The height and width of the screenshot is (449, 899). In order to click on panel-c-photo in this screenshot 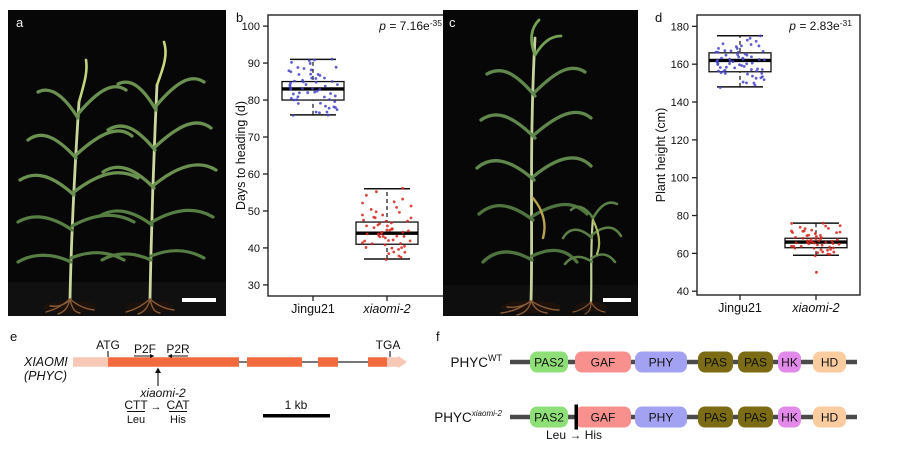, I will do `click(540, 163)`.